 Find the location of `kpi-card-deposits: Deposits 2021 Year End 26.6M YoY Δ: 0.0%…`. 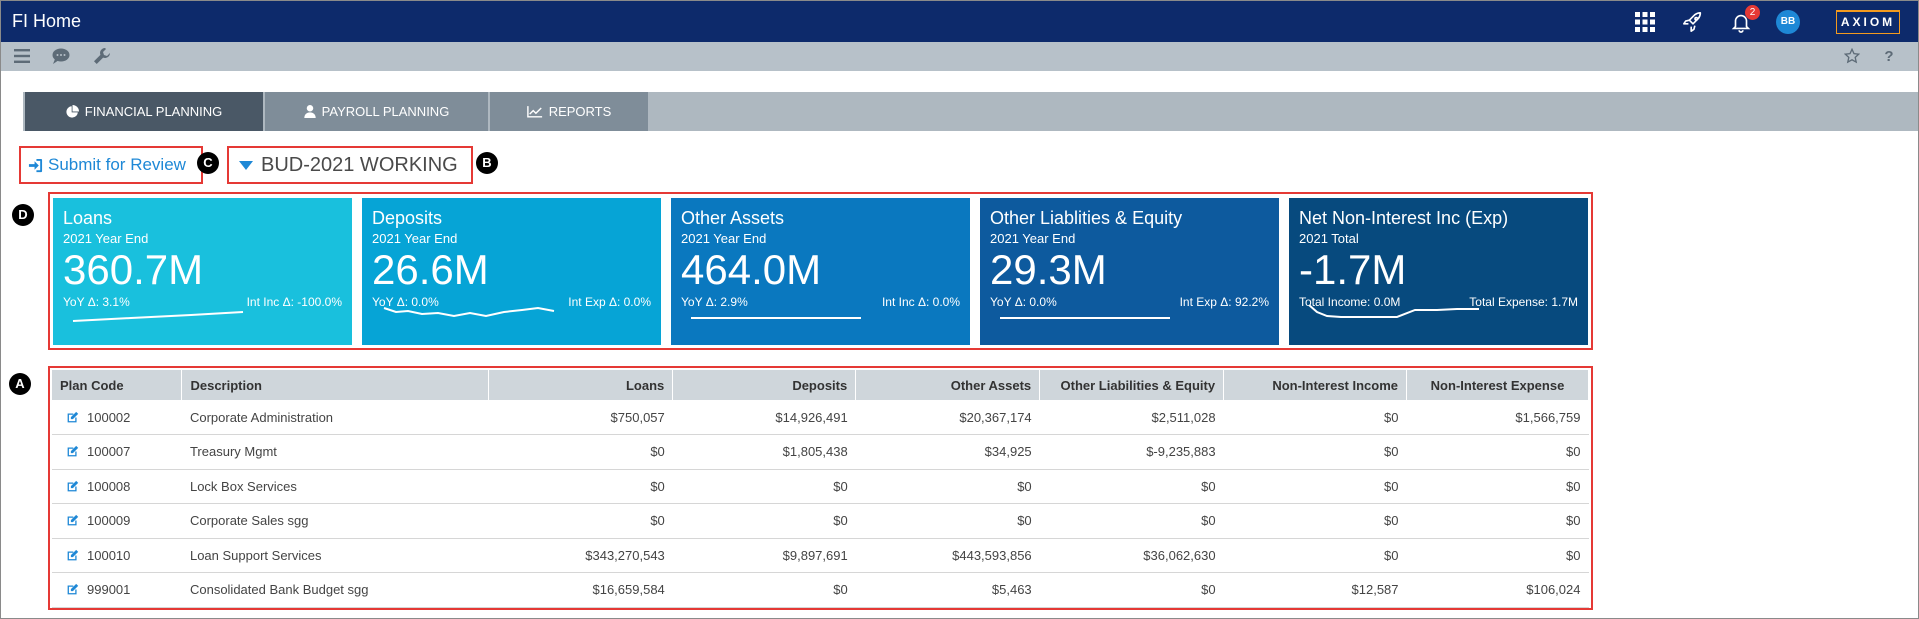

kpi-card-deposits: Deposits 2021 Year End 26.6M YoY Δ: 0.0%… is located at coordinates (511, 271).